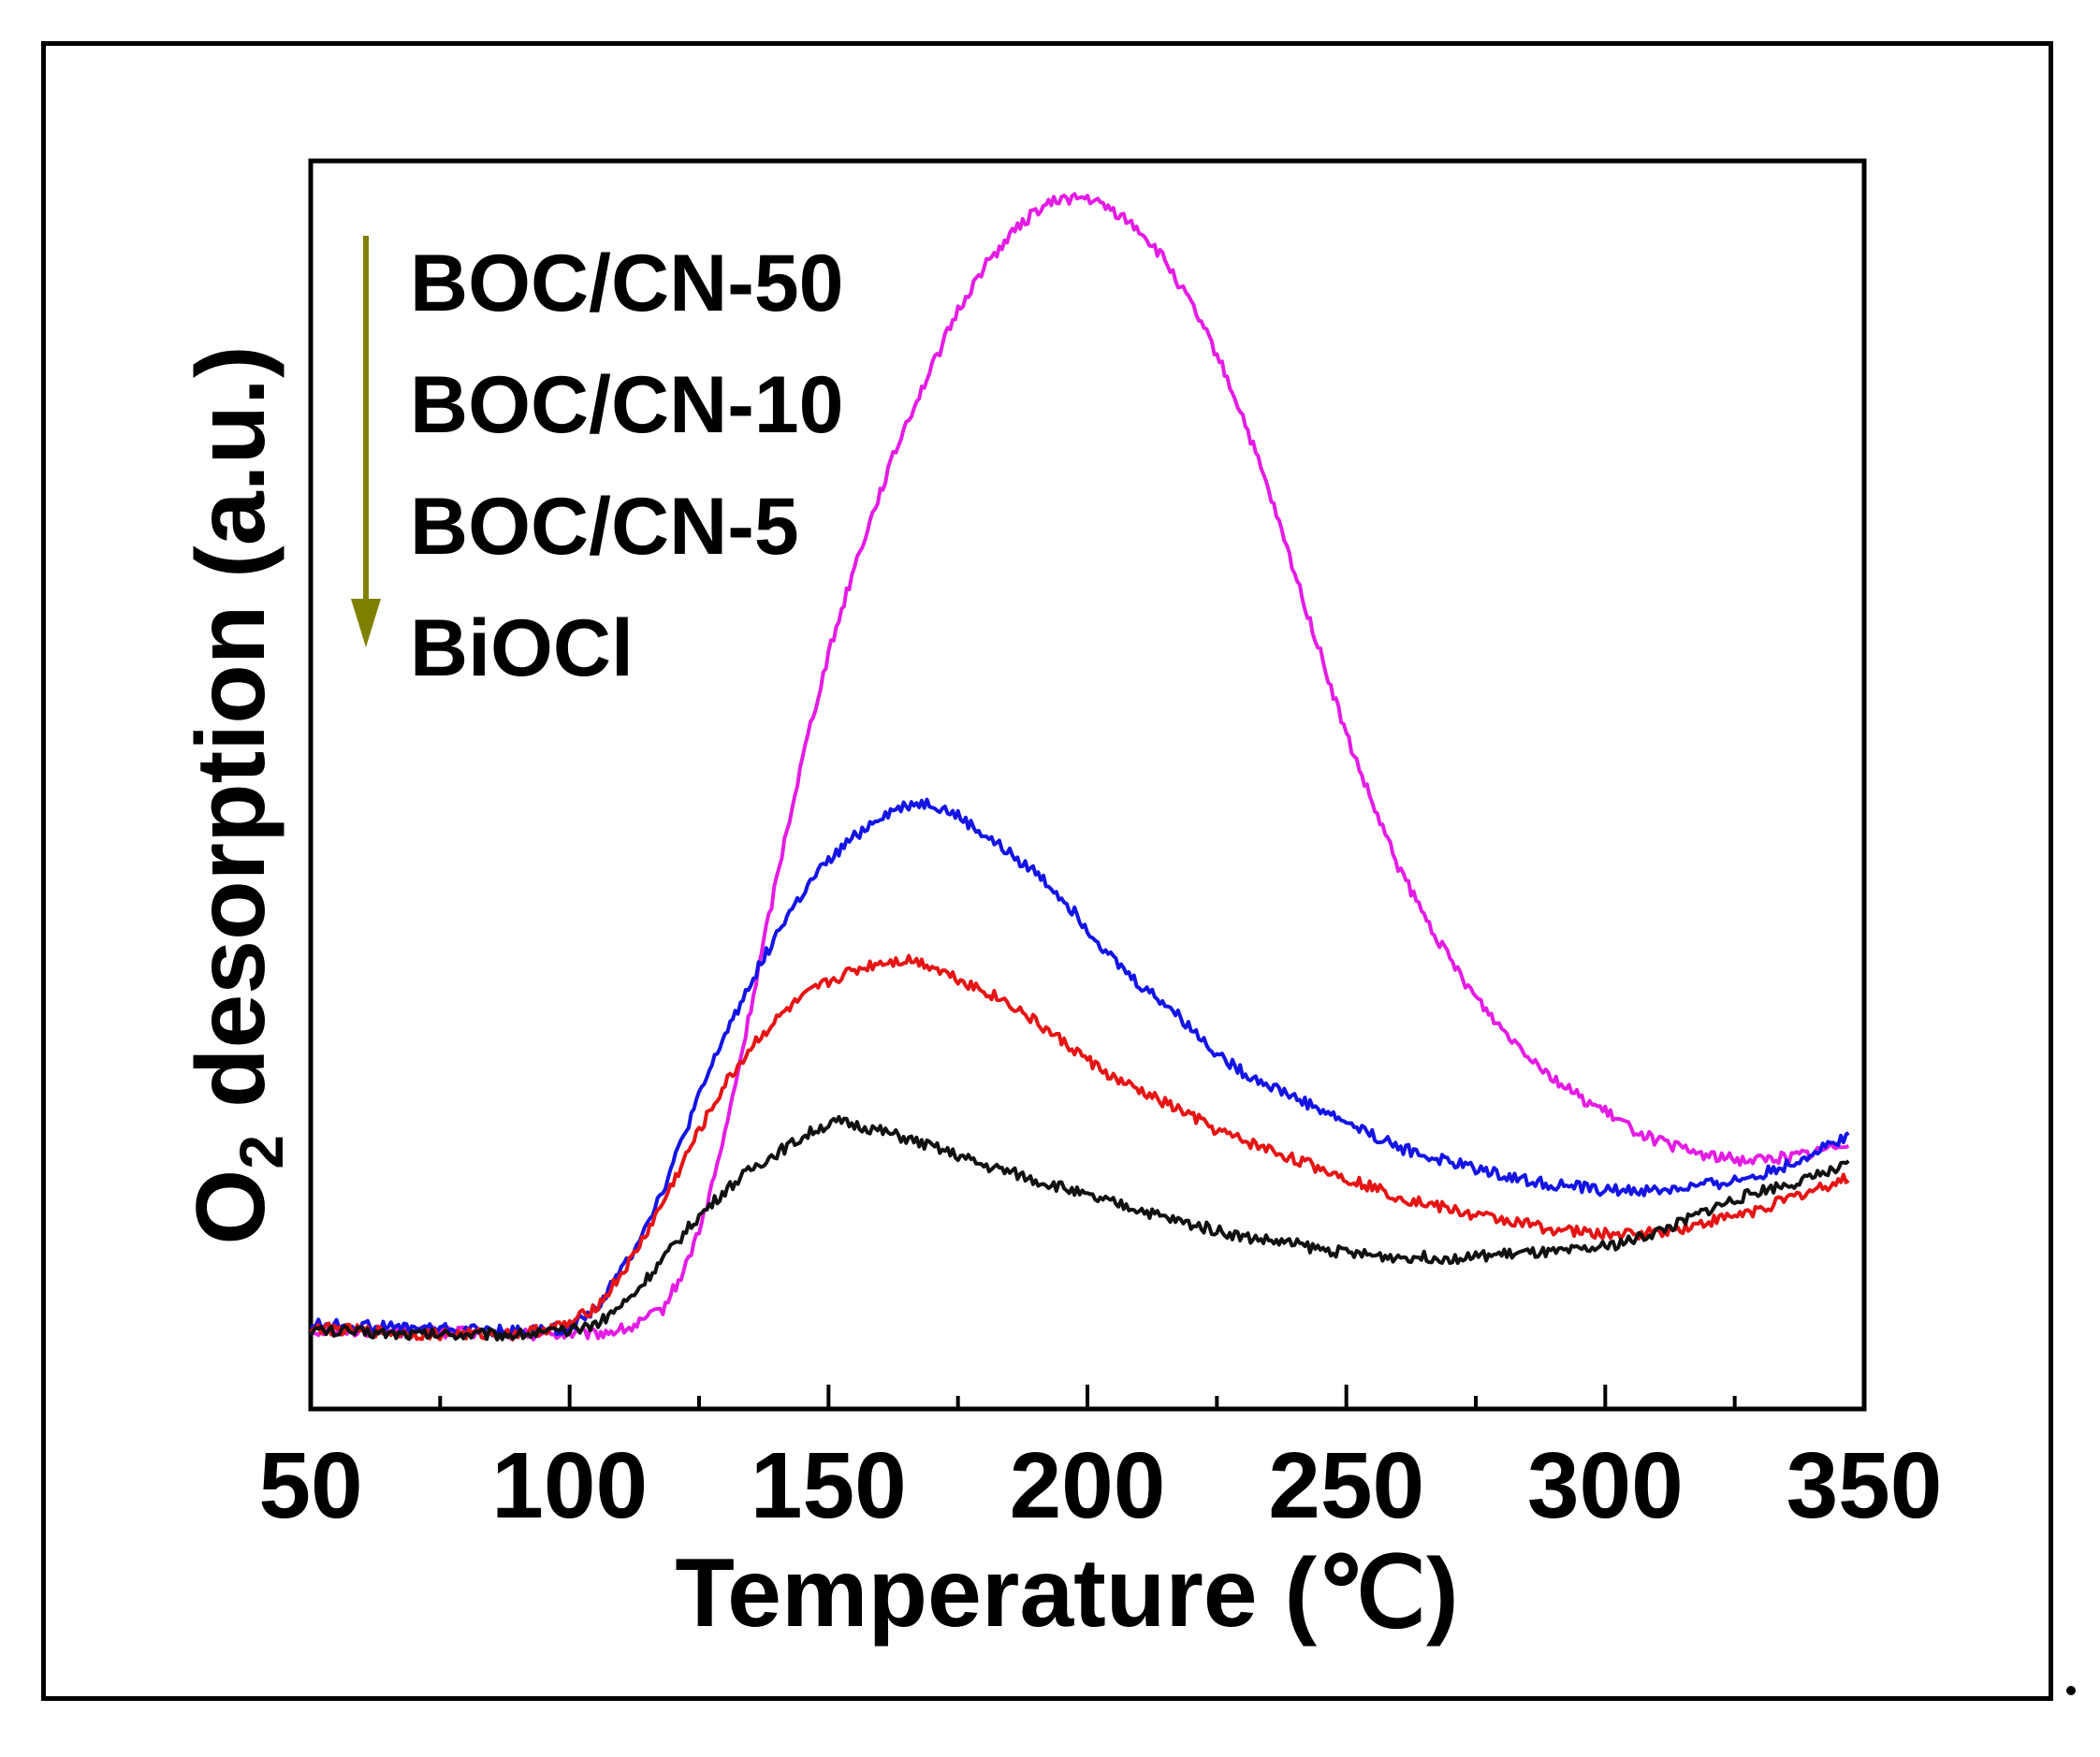  I want to click on y-axis-title: O2 desorption (a.u.), so click(236, 795).